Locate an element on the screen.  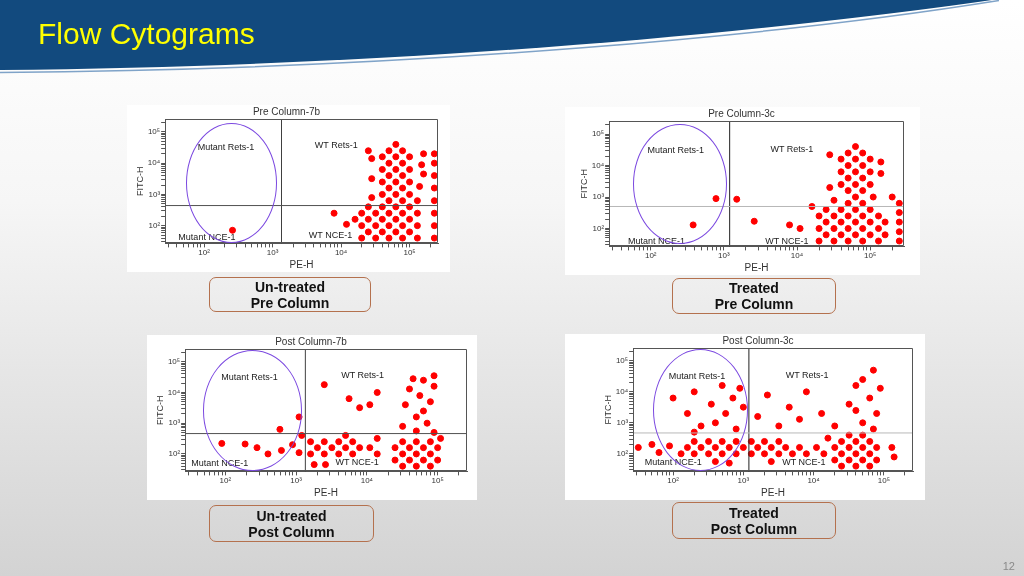
text: Un-treated Post Column is located at coordinates (291, 523).